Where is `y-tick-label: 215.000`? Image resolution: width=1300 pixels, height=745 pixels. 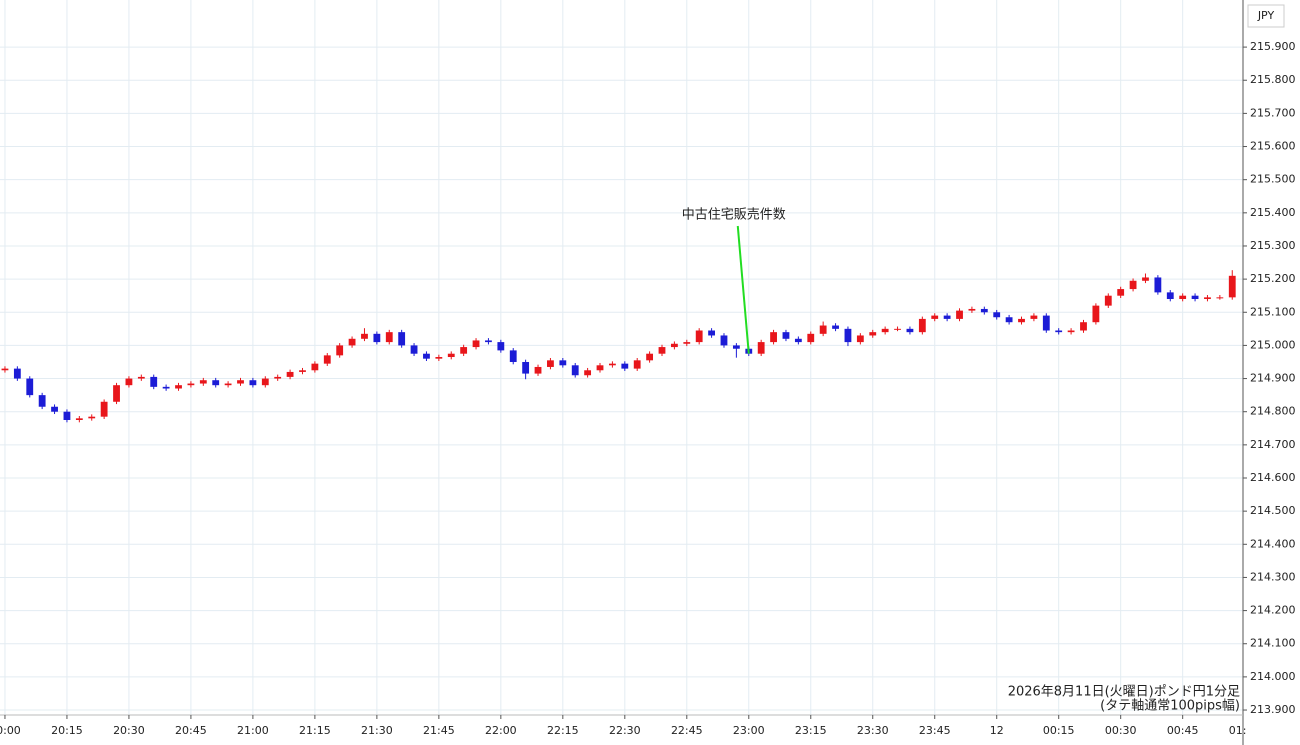 y-tick-label: 215.000 is located at coordinates (1273, 344).